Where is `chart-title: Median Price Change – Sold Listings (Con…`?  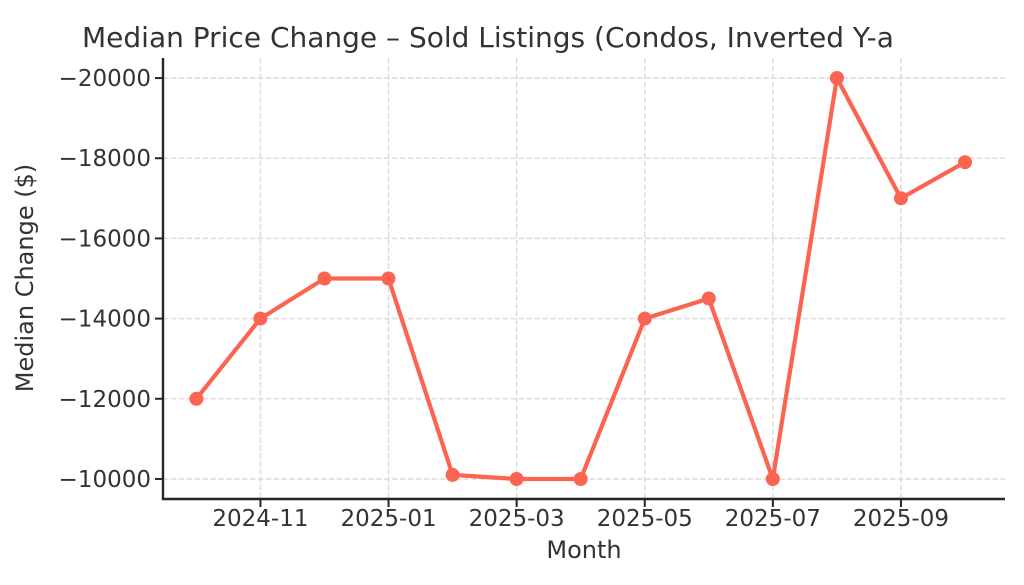
chart-title: Median Price Change – Sold Listings (Con… is located at coordinates (488, 37).